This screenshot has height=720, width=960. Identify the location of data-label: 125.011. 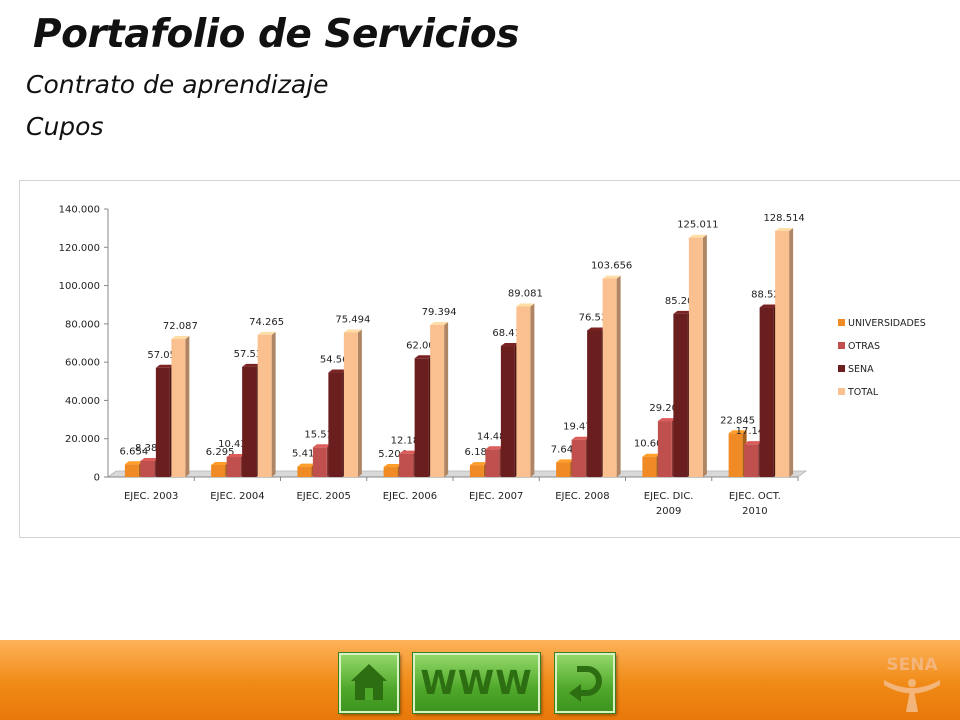
(697, 225).